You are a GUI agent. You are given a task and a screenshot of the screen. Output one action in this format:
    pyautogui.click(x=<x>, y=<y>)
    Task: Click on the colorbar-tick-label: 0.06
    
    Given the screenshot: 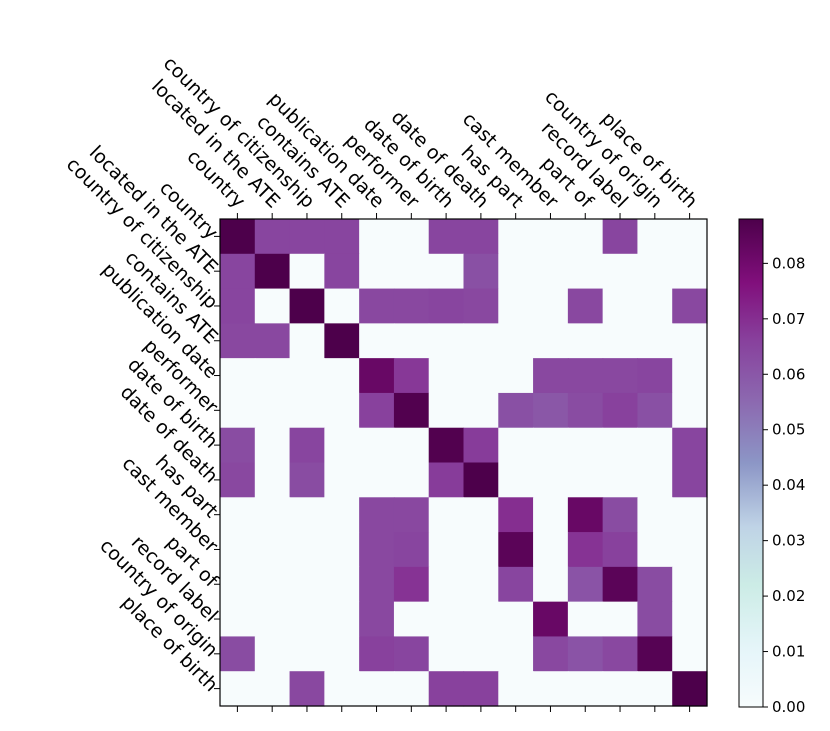 What is the action you would take?
    pyautogui.click(x=788, y=374)
    